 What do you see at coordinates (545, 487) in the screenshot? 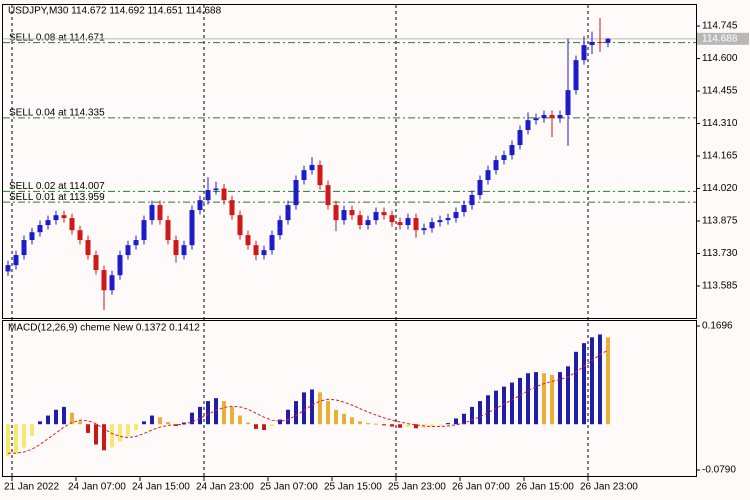
I see `x-tick-label: 26 Jan 15:00` at bounding box center [545, 487].